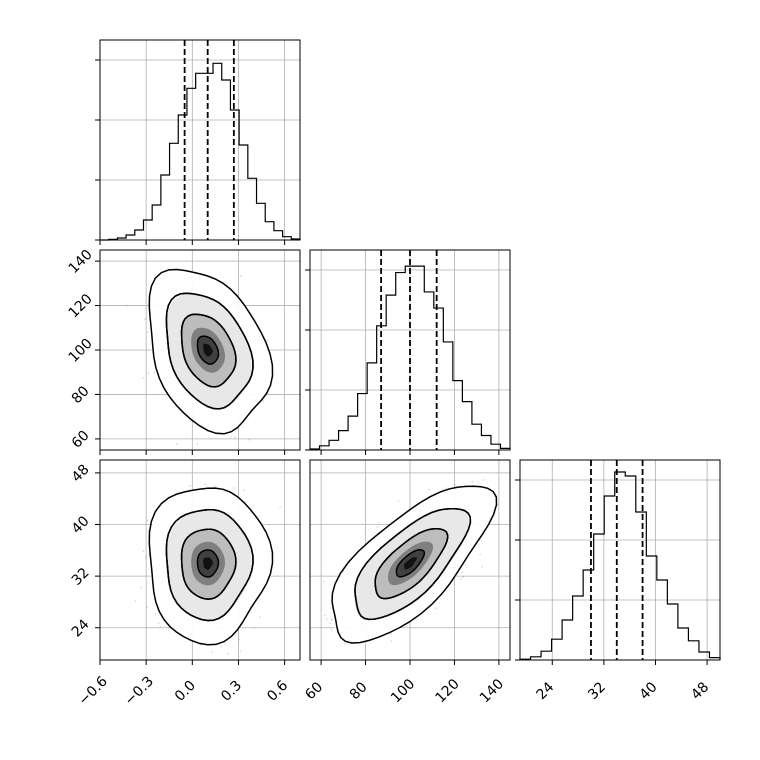 This screenshot has height=760, width=760. Describe the element at coordinates (649, 691) in the screenshot. I see `x-tick-label: 40` at that location.